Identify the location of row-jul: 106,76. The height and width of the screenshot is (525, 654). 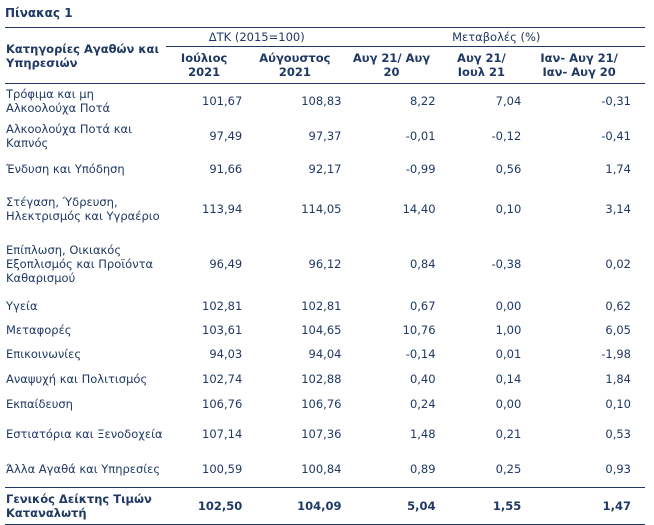
(222, 403).